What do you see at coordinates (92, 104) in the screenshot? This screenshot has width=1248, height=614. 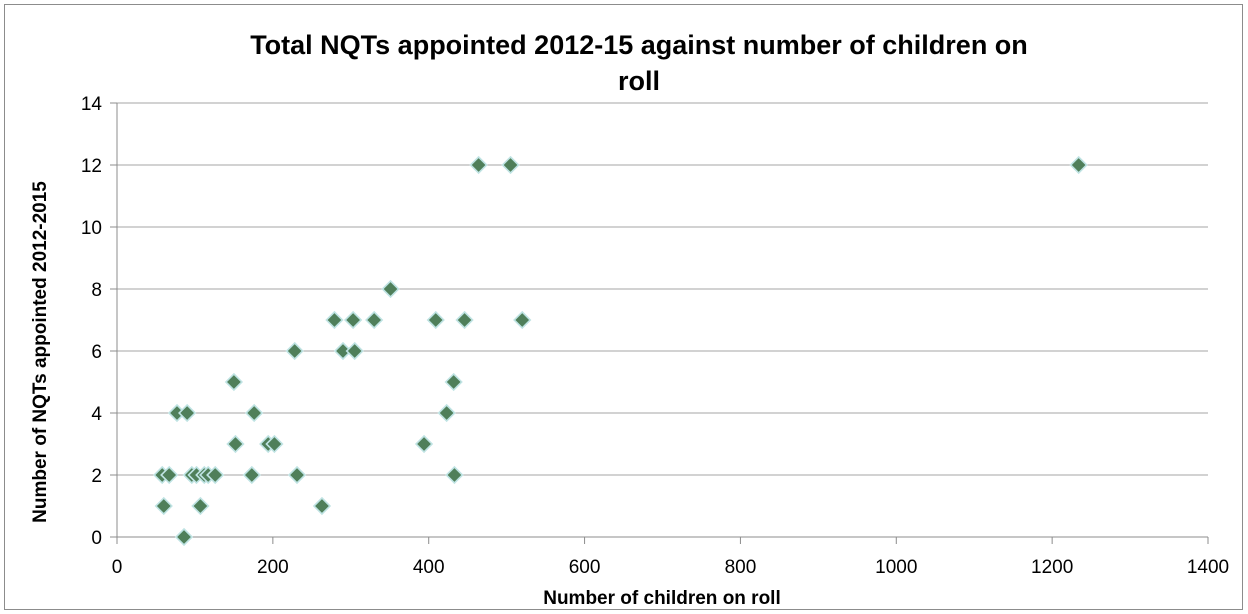 I see `y-tick-label: 14` at bounding box center [92, 104].